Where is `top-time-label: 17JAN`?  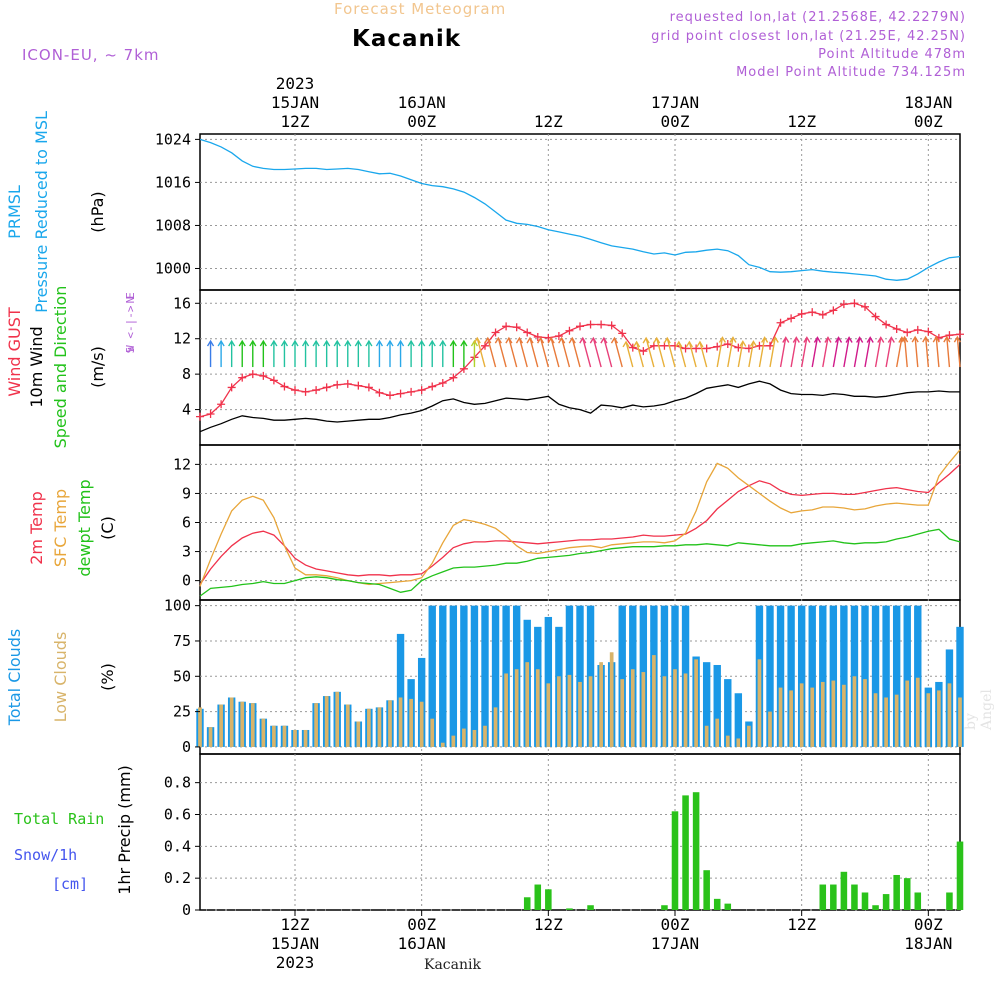 top-time-label: 17JAN is located at coordinates (675, 102).